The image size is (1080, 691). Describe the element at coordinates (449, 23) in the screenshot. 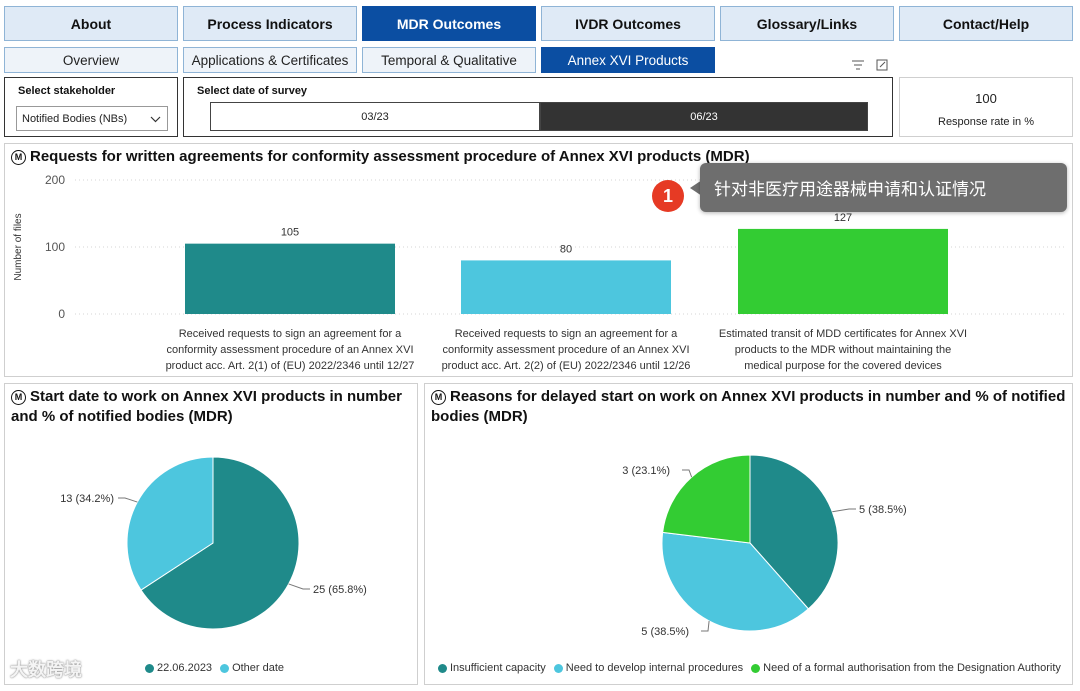

I see `tab-mdr-outcomes: MDR Outcomes` at that location.